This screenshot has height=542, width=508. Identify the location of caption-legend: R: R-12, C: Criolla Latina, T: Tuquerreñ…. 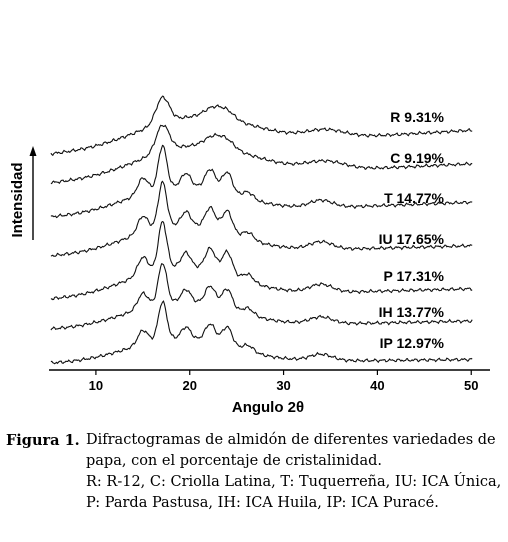
(294, 492).